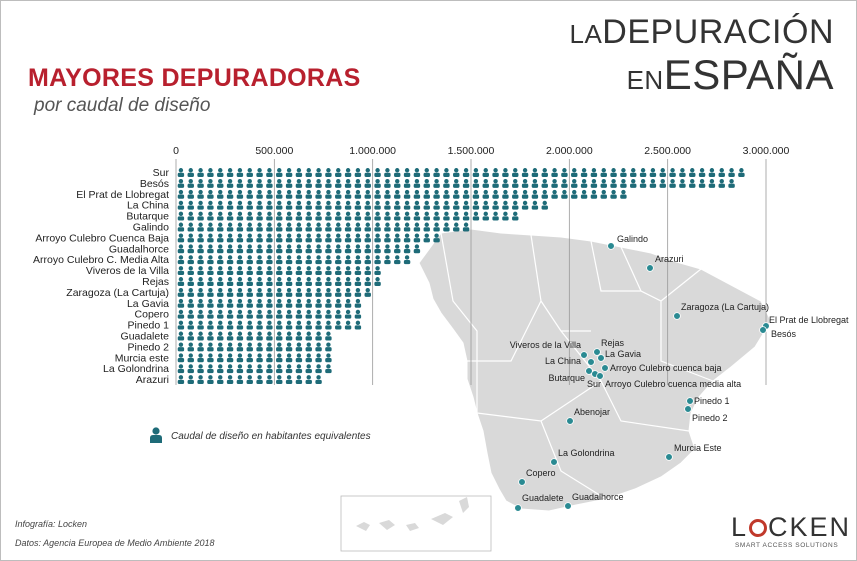 This screenshot has height=561, width=857. Describe the element at coordinates (598, 497) in the screenshot. I see `map-label: Guadalhorce` at that location.